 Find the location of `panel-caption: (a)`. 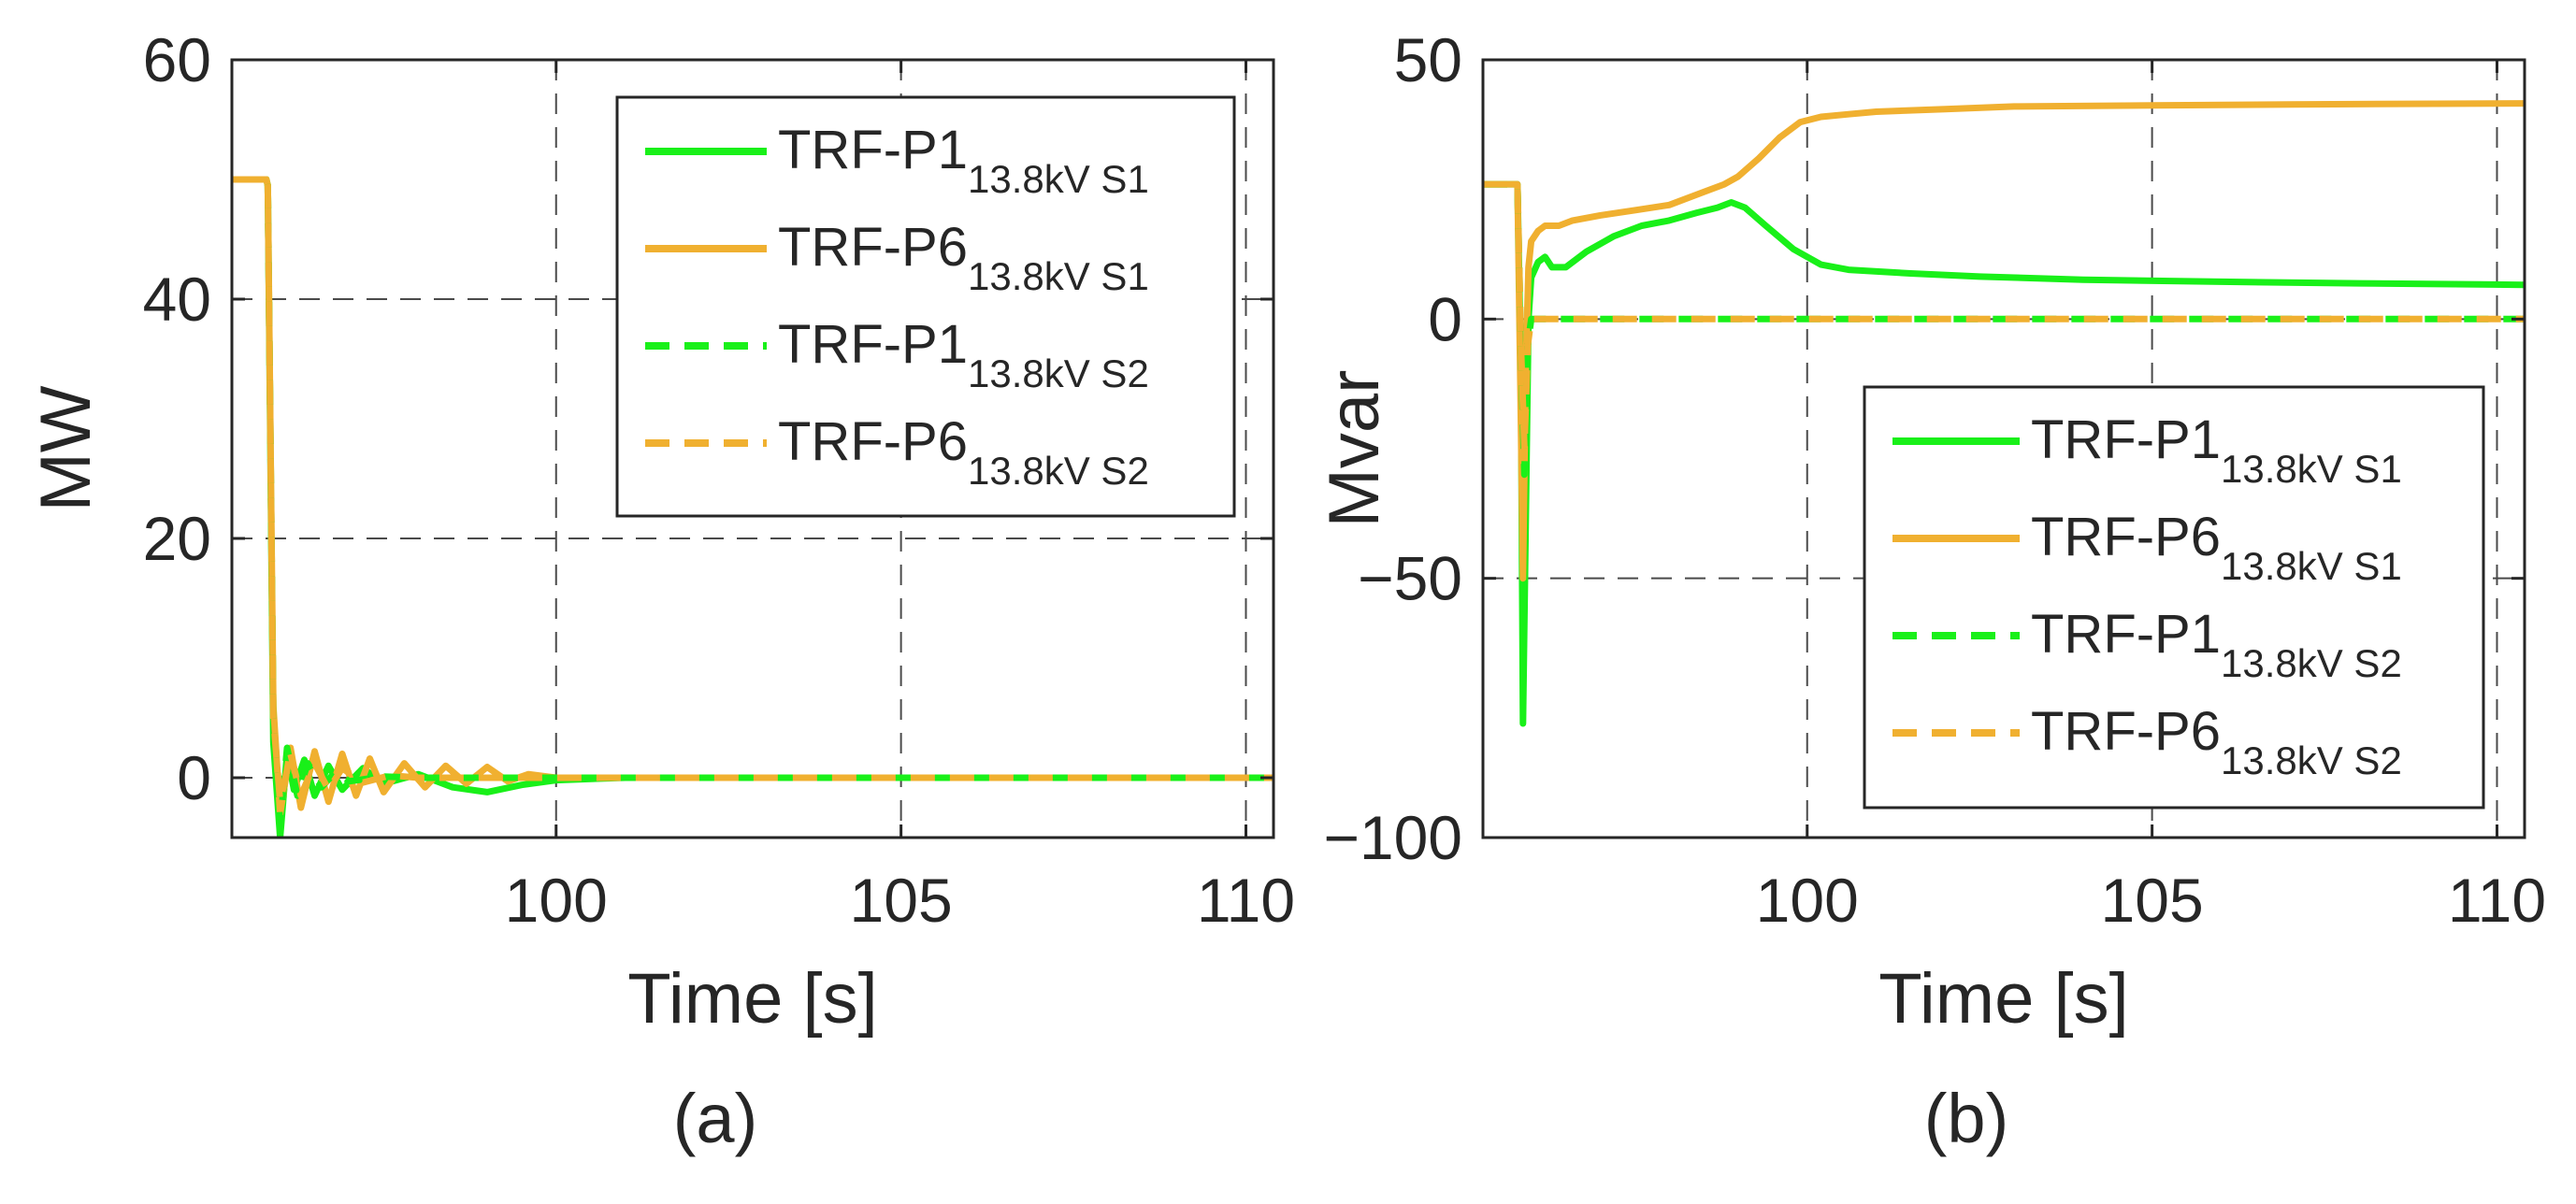

panel-caption: (a) is located at coordinates (715, 1118).